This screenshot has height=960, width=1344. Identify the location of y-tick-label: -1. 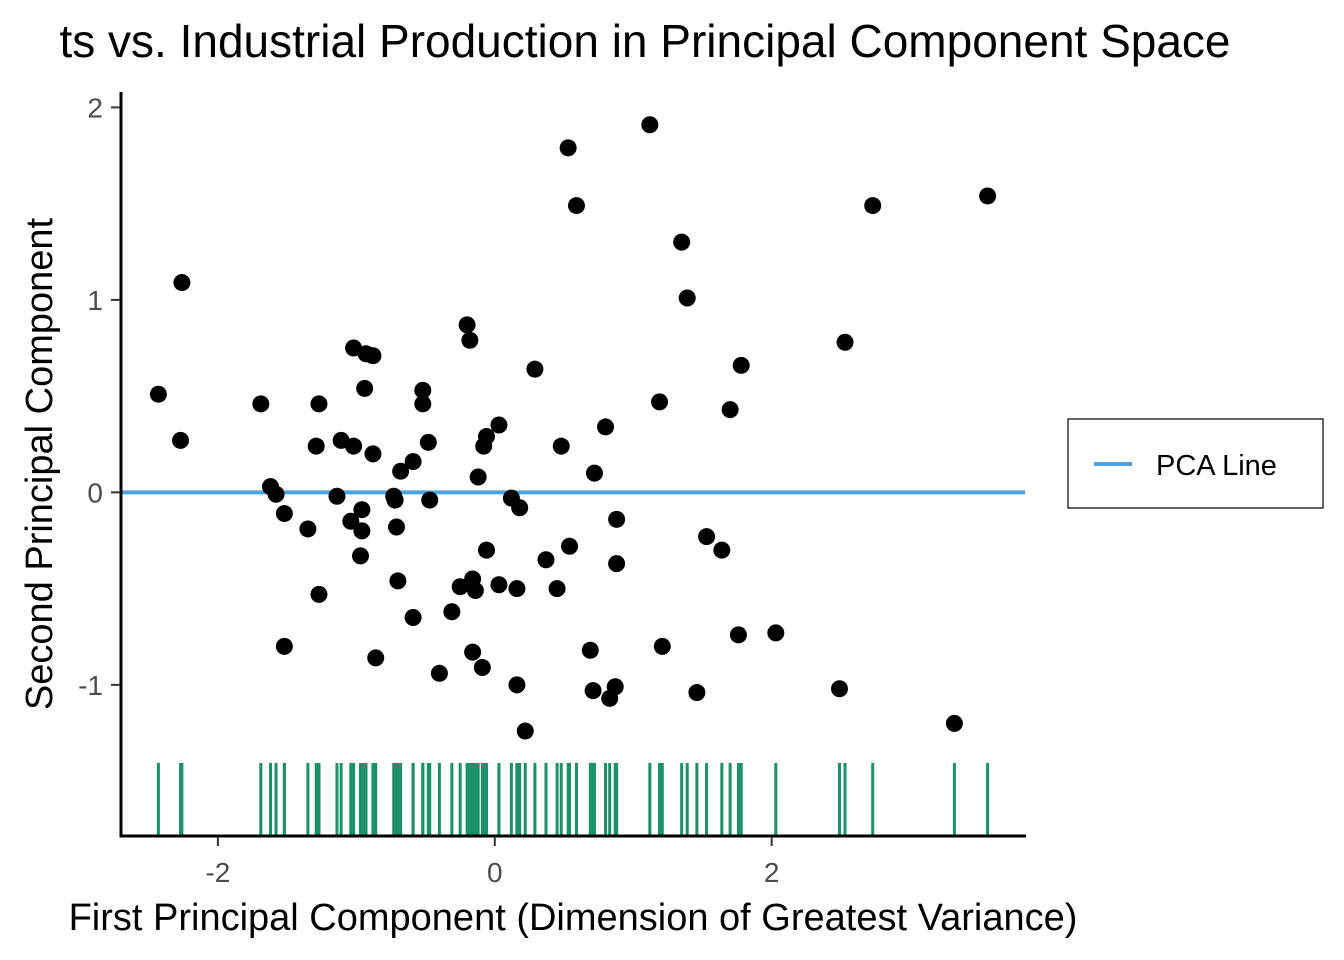
(90, 685).